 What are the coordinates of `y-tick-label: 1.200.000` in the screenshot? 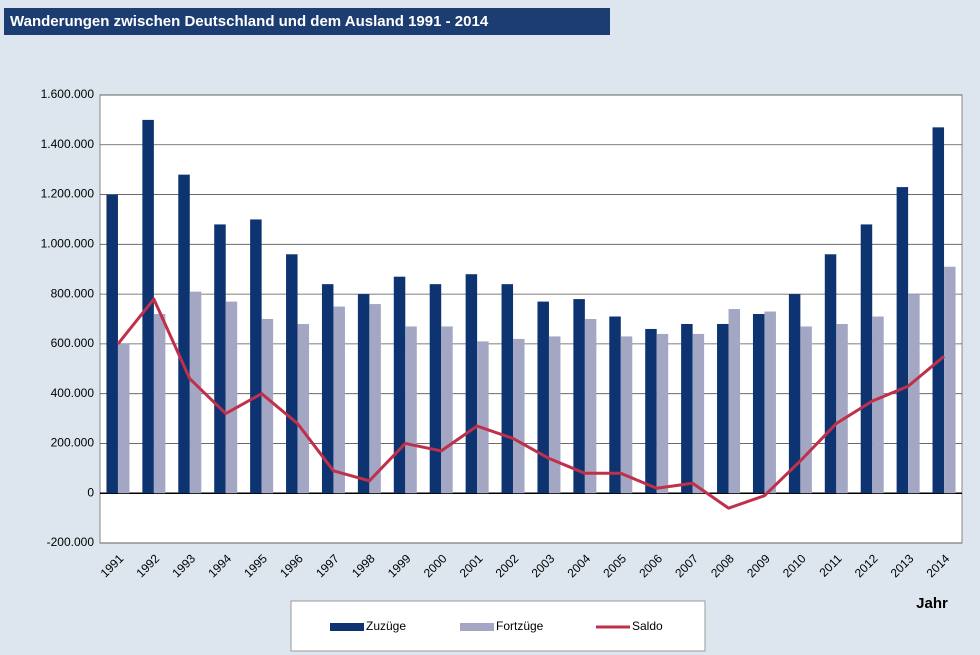 It's located at (68, 194).